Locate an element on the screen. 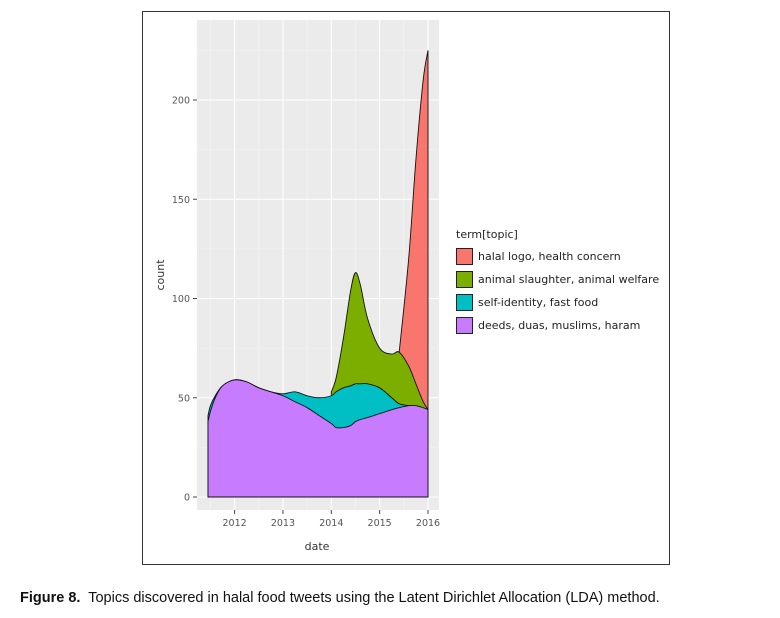  y-tick-label: 150 is located at coordinates (181, 200).